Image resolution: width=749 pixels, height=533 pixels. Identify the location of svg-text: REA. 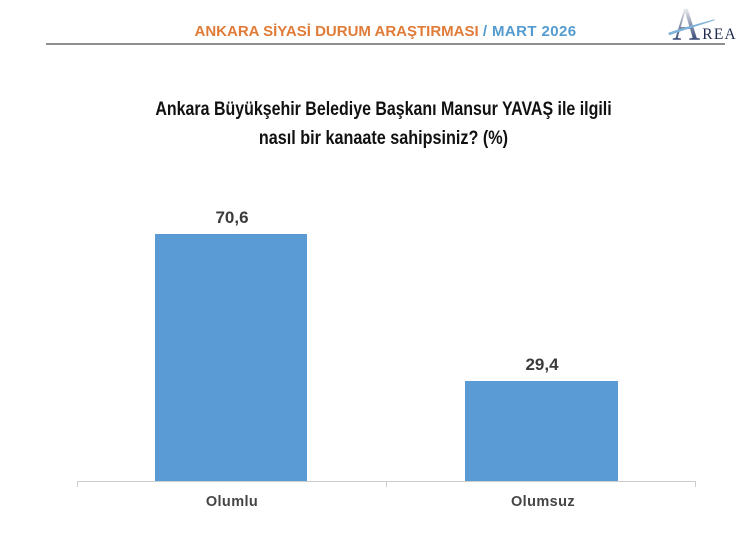
(719, 34).